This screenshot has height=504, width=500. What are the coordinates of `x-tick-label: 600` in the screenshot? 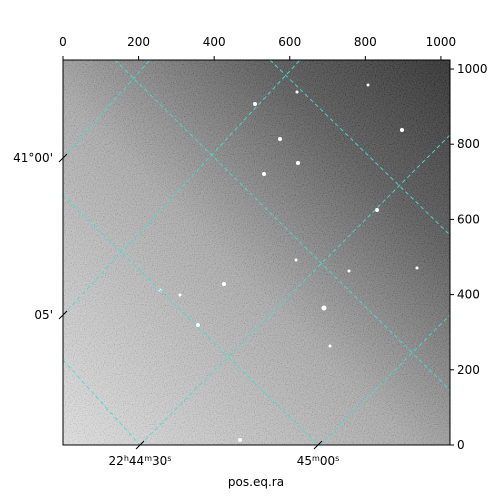 It's located at (289, 42).